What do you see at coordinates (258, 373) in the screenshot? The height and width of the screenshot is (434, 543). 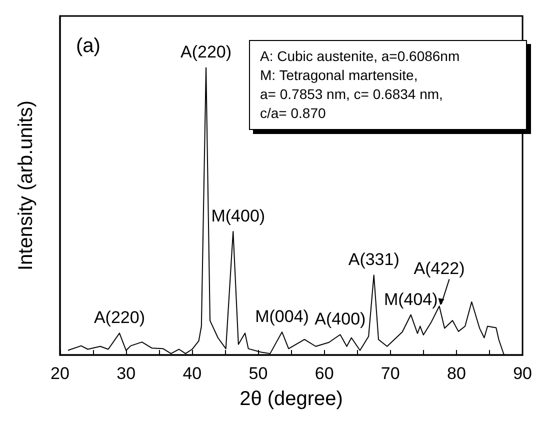 I see `x-tick-label: 50` at bounding box center [258, 373].